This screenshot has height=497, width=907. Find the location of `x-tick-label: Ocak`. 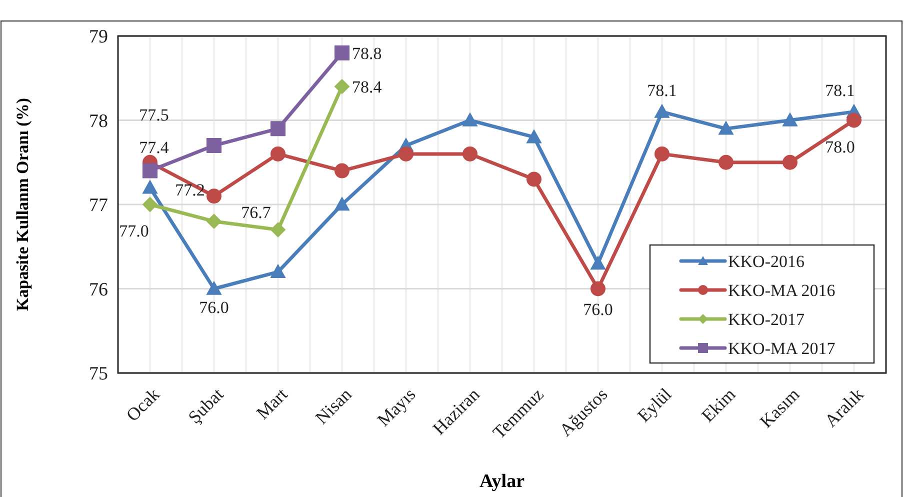

x-tick-label: Ocak is located at coordinates (143, 405).